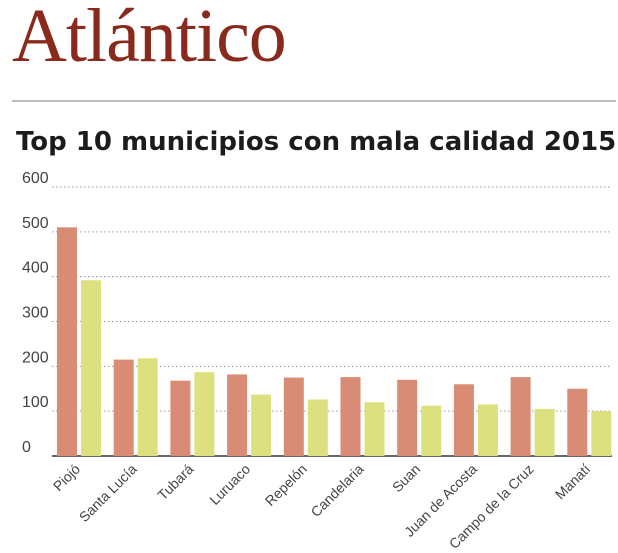 The width and height of the screenshot is (618, 553). I want to click on x-tick-label: Piojó, so click(66, 477).